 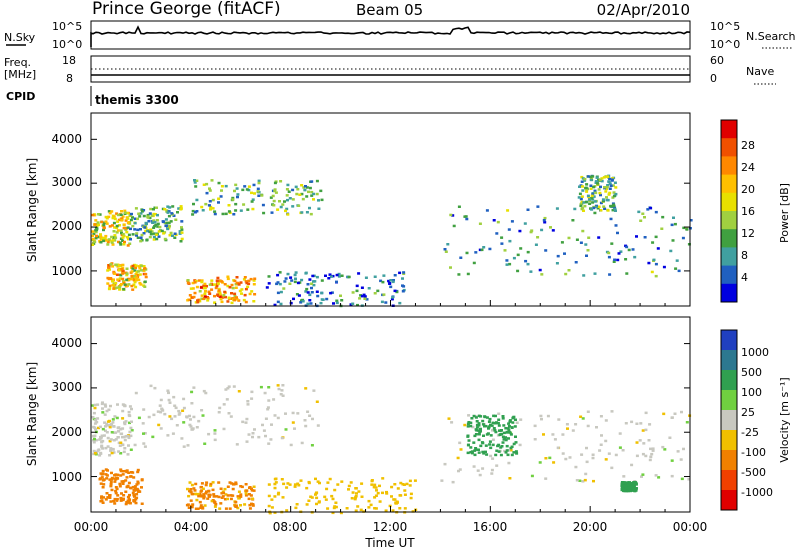 What do you see at coordinates (729, 275) in the screenshot?
I see `power-colorbar-swatch` at bounding box center [729, 275].